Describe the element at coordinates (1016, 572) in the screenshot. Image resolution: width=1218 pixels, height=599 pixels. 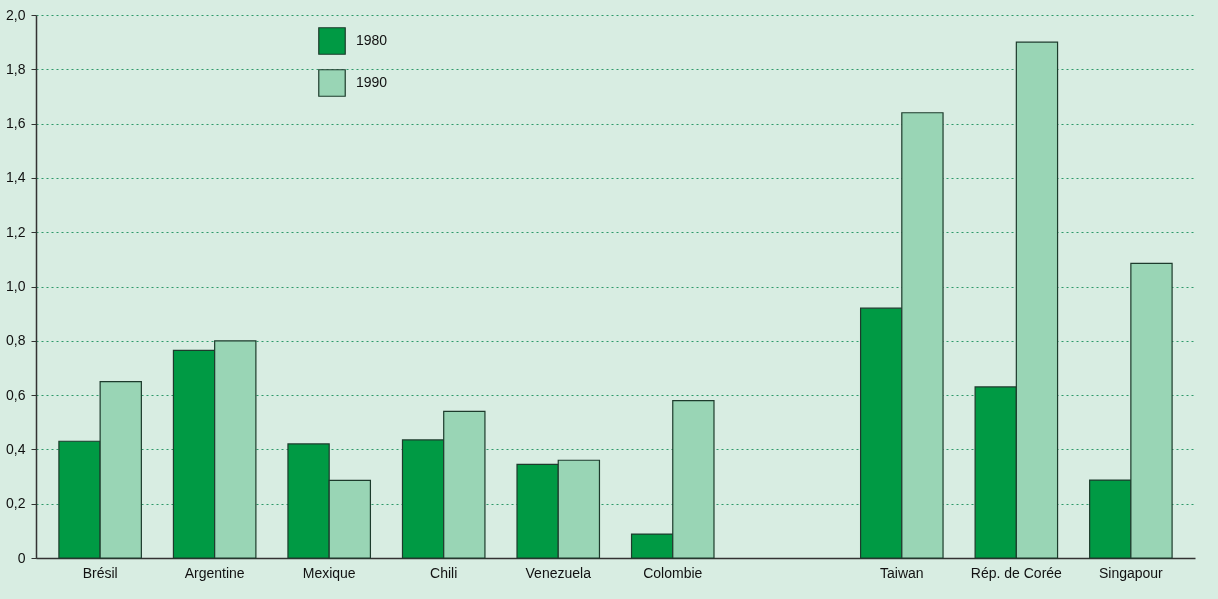
I see `x-tick-label: Rép. de Corée` at that location.